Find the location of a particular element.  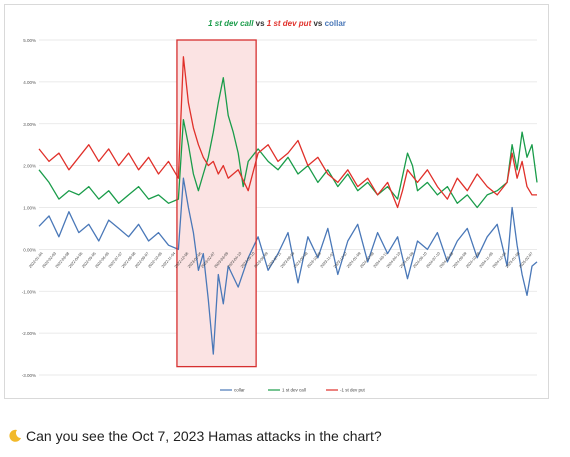

chart-title-part-4: collar is located at coordinates (335, 23).